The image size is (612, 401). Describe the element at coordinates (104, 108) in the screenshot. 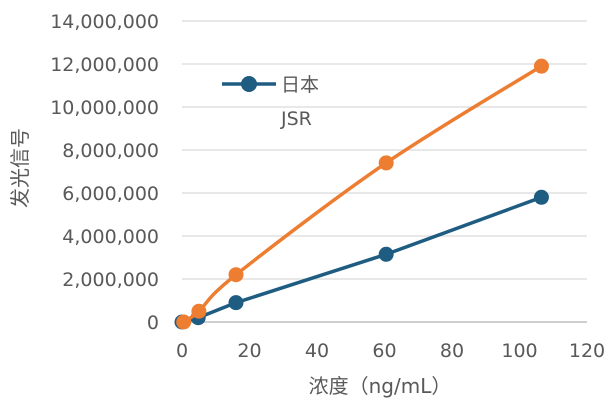

I see `y-tick-label: 10,000,000` at that location.